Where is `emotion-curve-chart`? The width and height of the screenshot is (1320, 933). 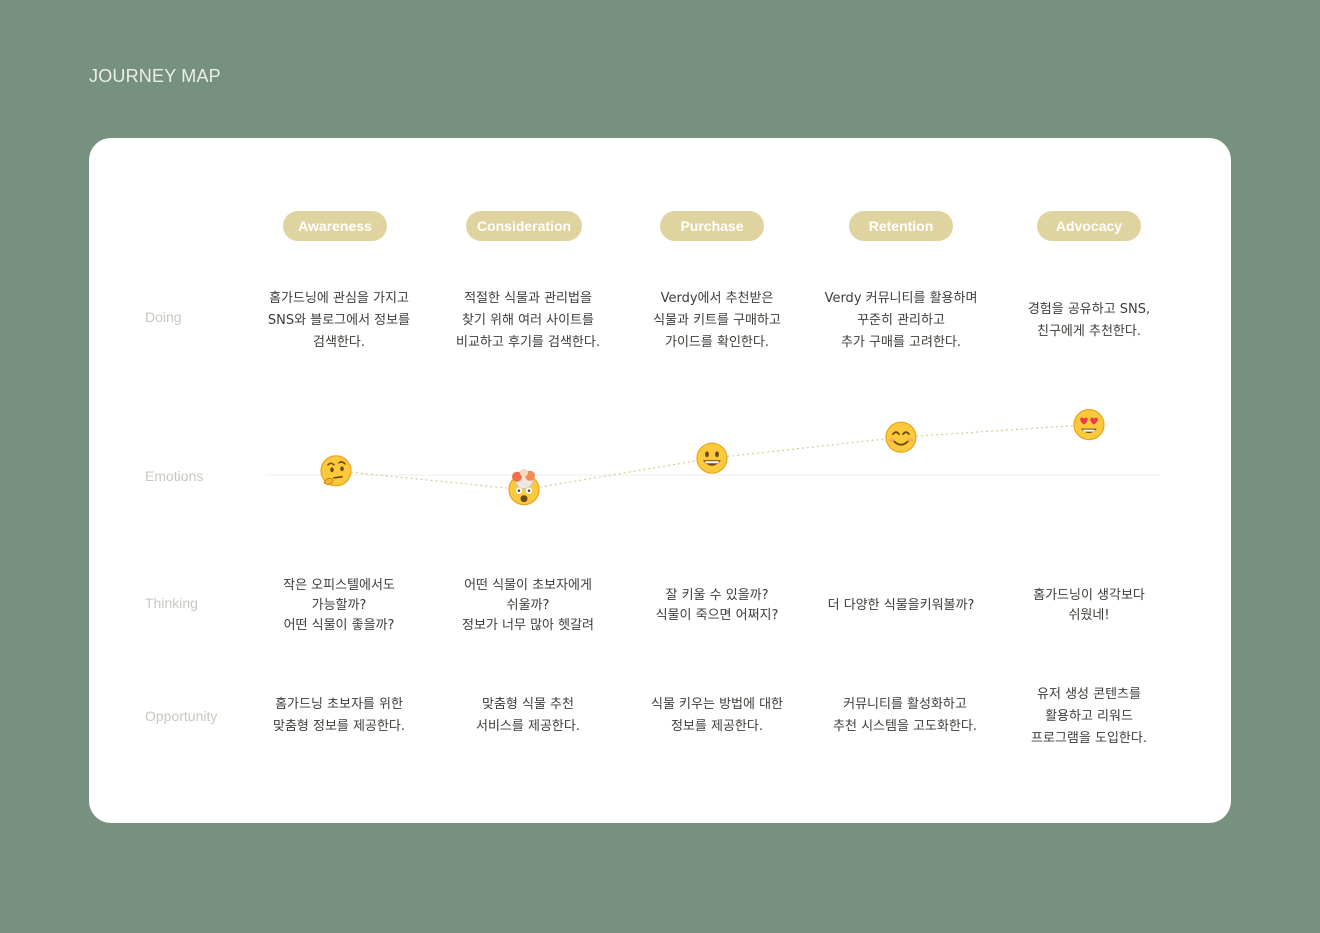
emotion-curve-chart is located at coordinates (713, 457).